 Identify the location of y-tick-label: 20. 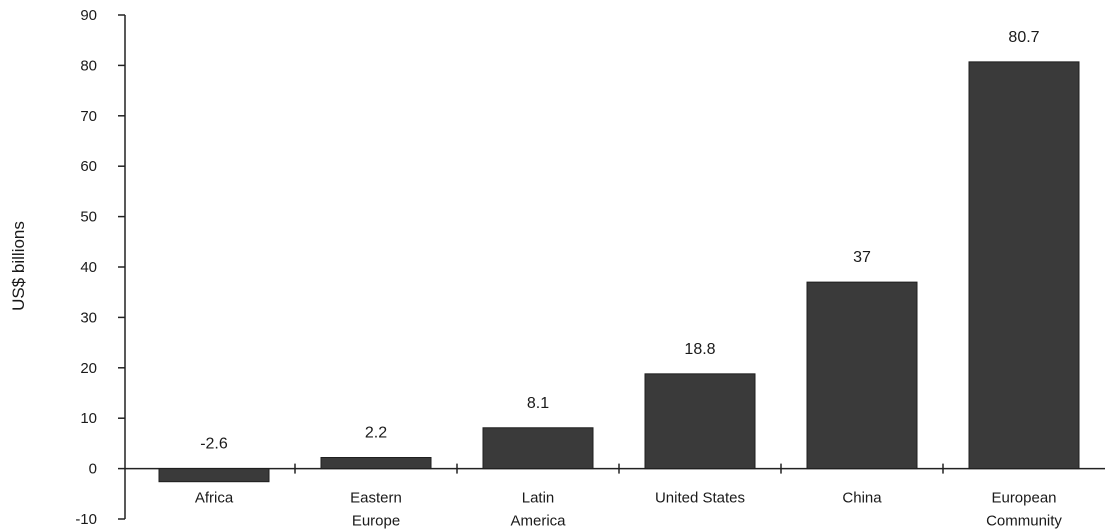
(88, 368).